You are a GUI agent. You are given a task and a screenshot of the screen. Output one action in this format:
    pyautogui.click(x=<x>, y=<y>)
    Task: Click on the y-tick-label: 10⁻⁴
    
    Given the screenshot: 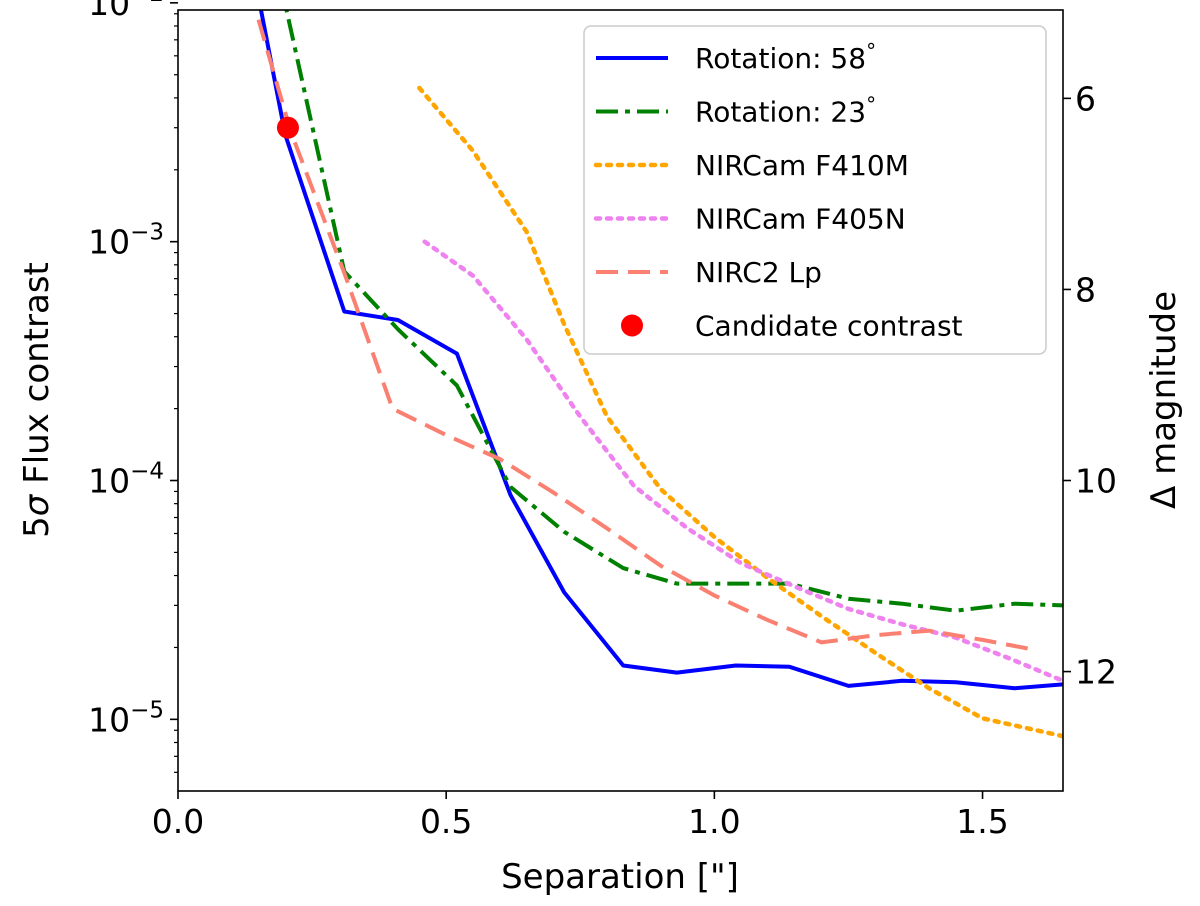 What is the action you would take?
    pyautogui.click(x=126, y=480)
    